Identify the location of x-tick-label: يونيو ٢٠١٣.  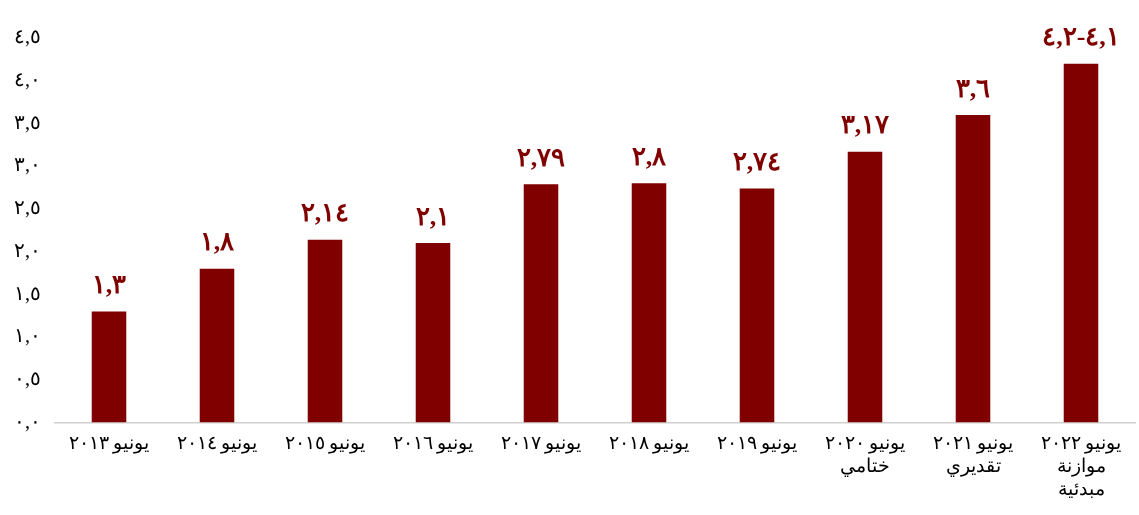
(109, 442).